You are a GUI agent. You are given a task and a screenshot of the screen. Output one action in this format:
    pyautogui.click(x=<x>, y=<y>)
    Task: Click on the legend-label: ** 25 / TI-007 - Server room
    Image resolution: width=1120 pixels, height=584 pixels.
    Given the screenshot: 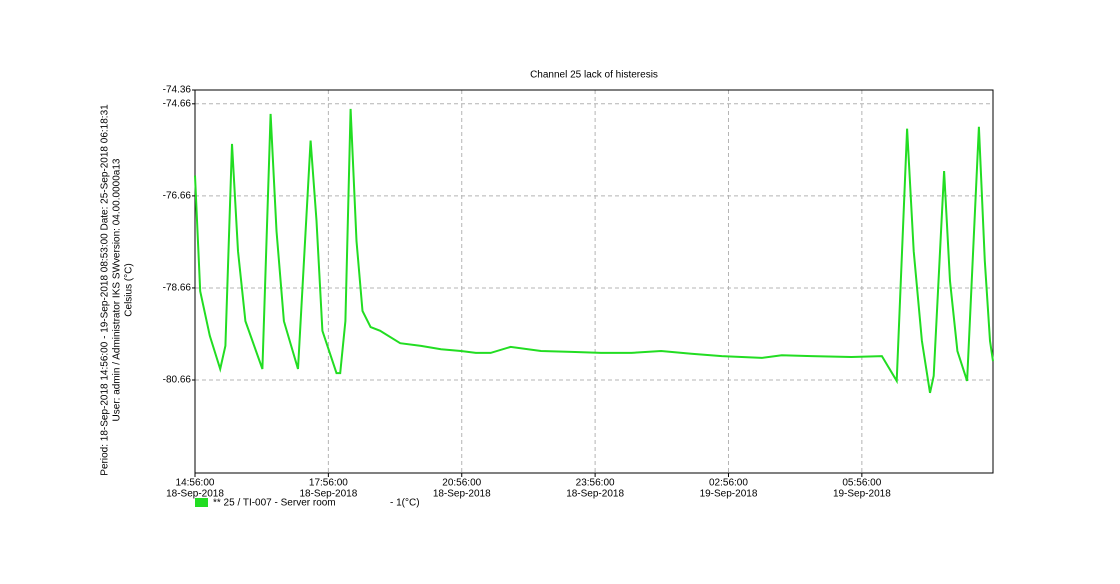 What is the action you would take?
    pyautogui.click(x=274, y=503)
    